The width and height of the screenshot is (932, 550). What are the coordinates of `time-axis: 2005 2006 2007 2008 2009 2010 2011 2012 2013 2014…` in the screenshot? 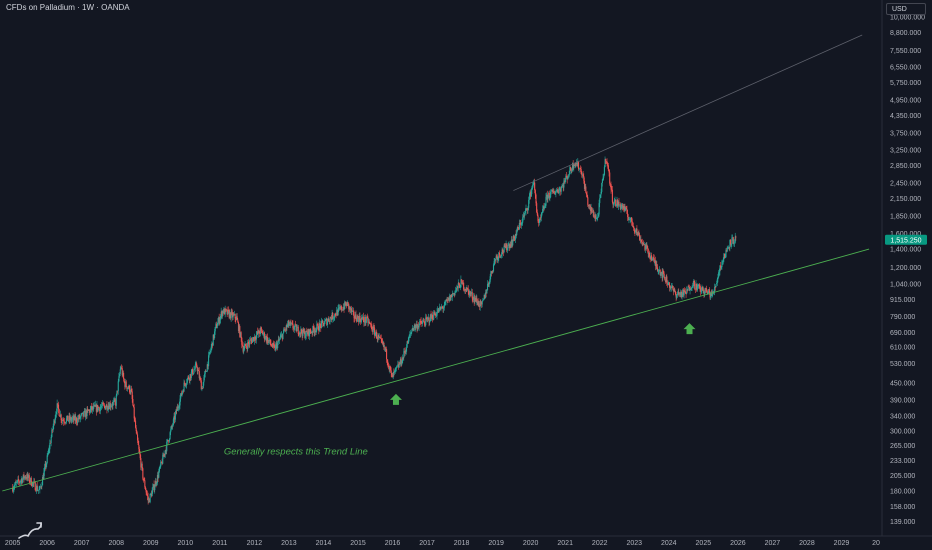 It's located at (442, 543).